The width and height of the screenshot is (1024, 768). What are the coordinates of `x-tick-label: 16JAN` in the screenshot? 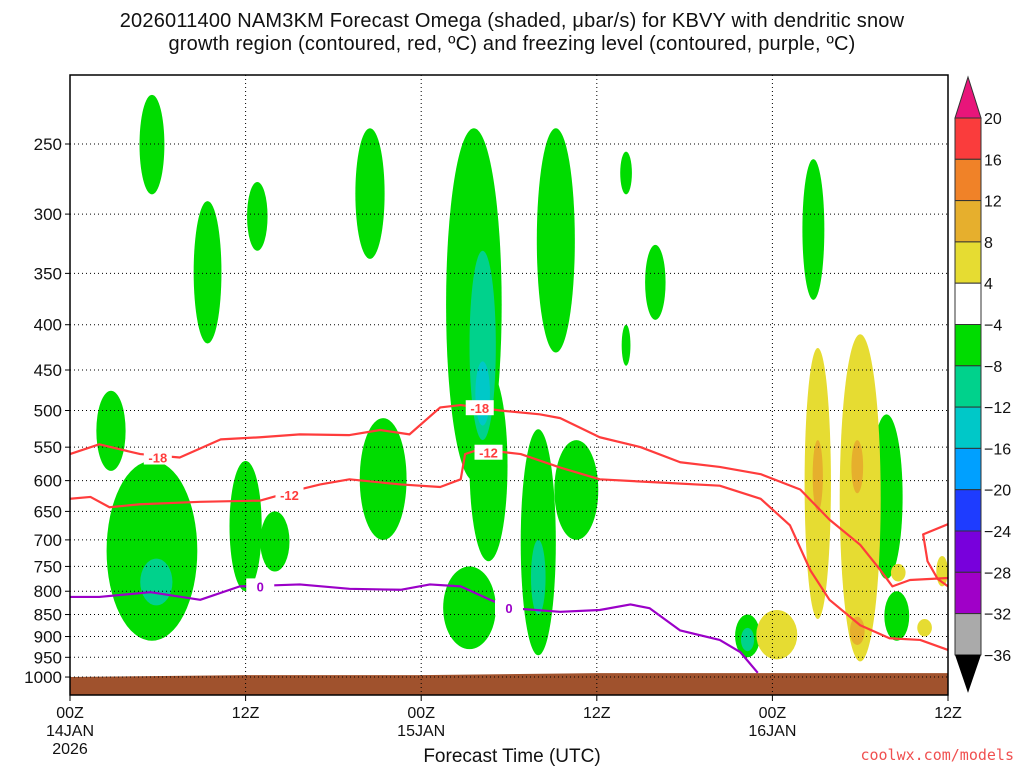 It's located at (772, 731).